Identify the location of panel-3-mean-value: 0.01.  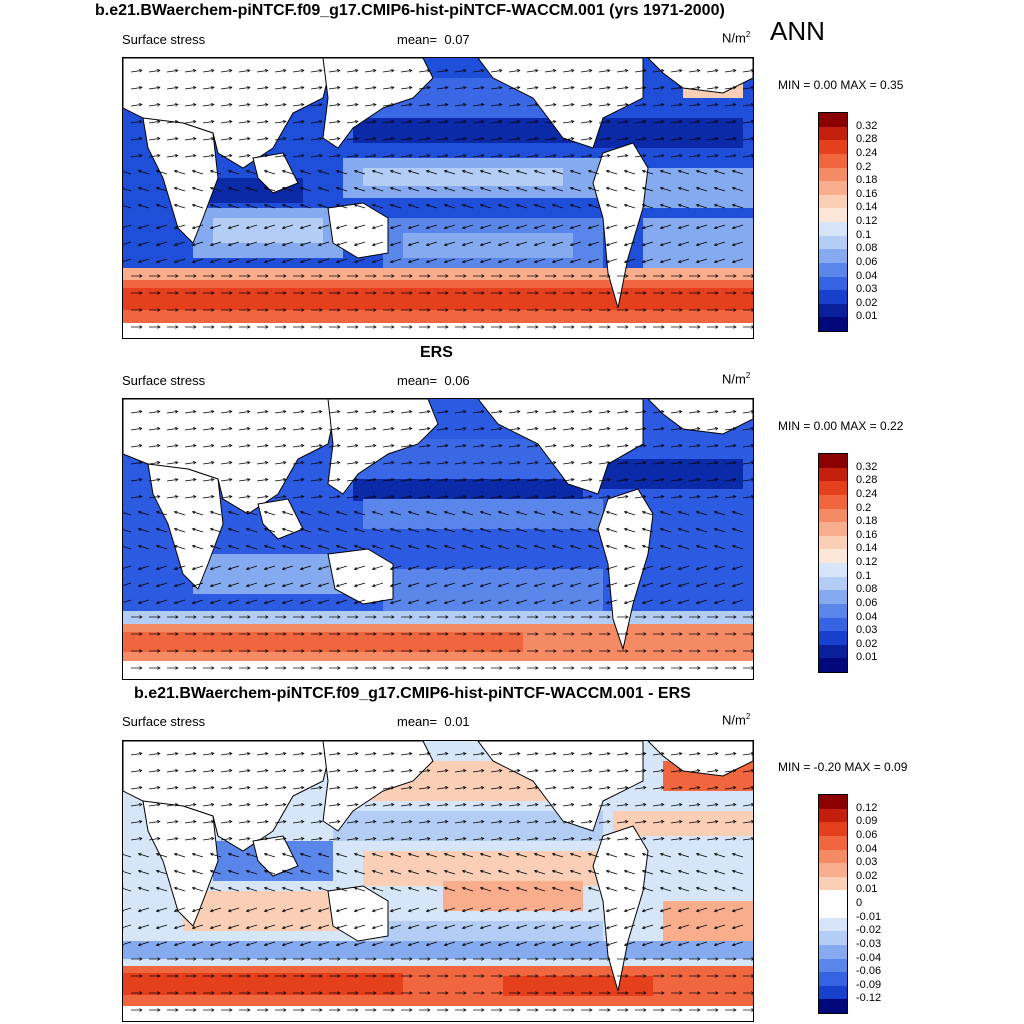
(457, 721).